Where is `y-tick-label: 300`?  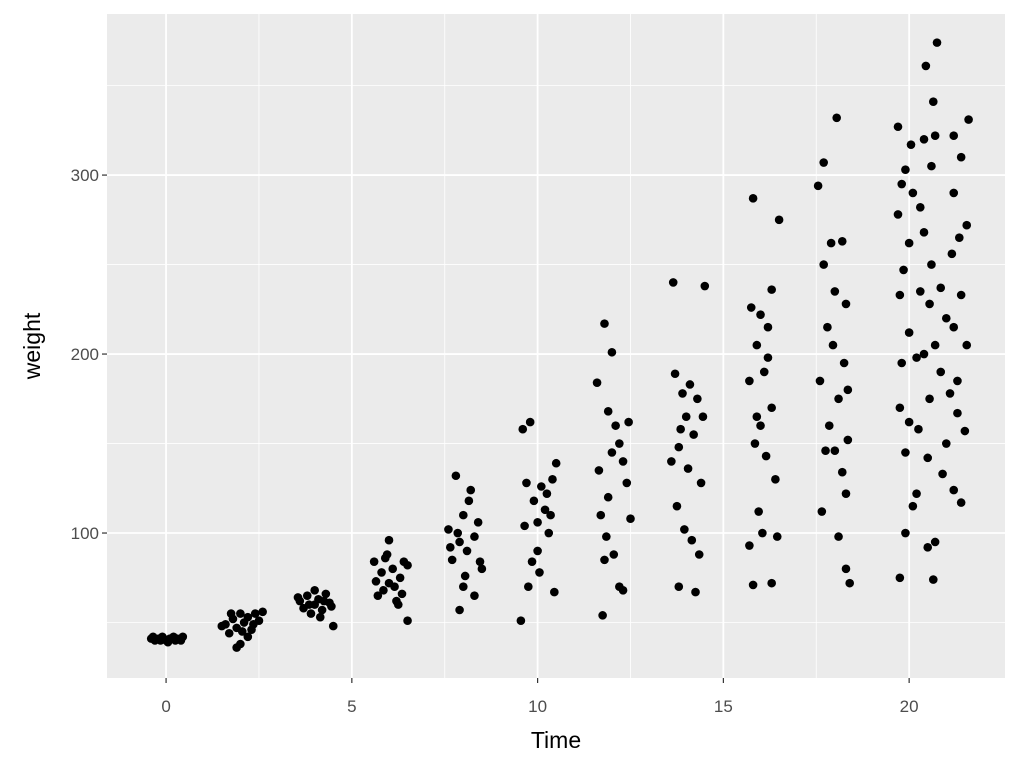 y-tick-label: 300 is located at coordinates (85, 175).